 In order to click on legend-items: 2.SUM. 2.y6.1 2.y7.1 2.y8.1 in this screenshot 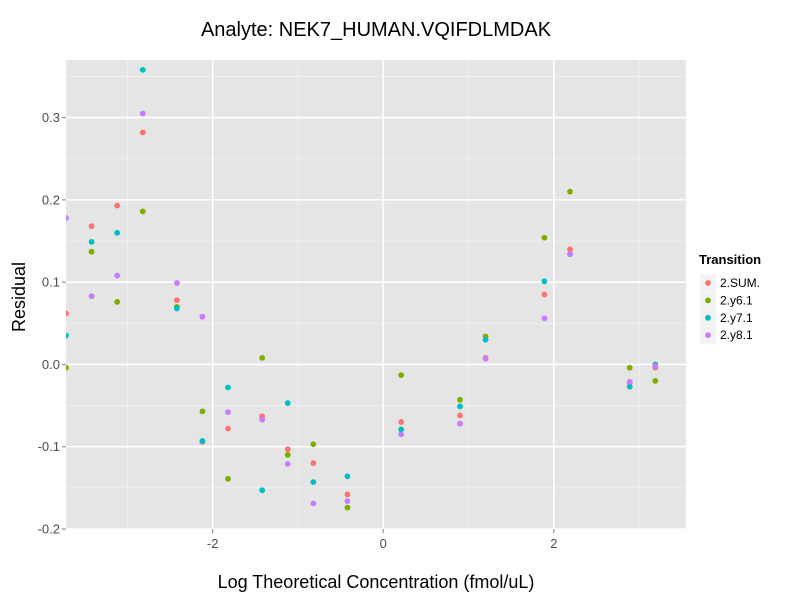, I will do `click(730, 309)`.